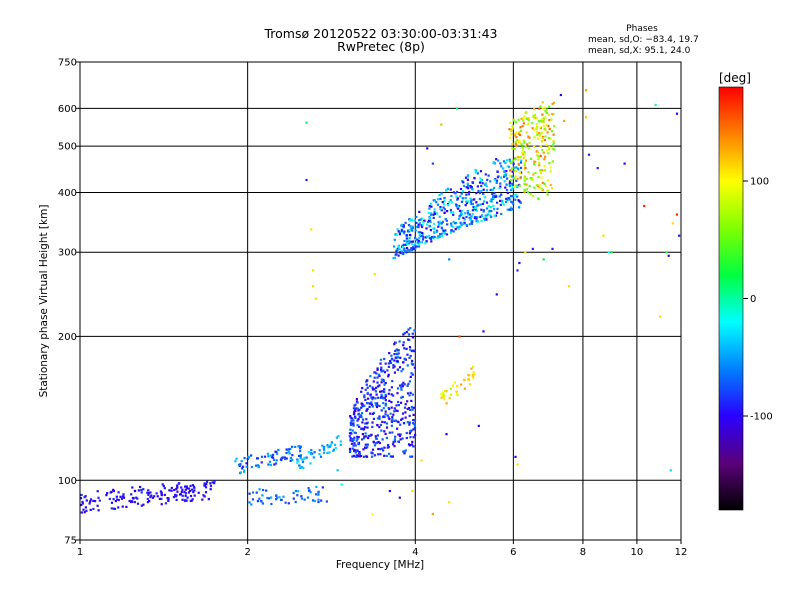  Describe the element at coordinates (759, 182) in the screenshot. I see `colorbar-tick-label: 100` at that location.